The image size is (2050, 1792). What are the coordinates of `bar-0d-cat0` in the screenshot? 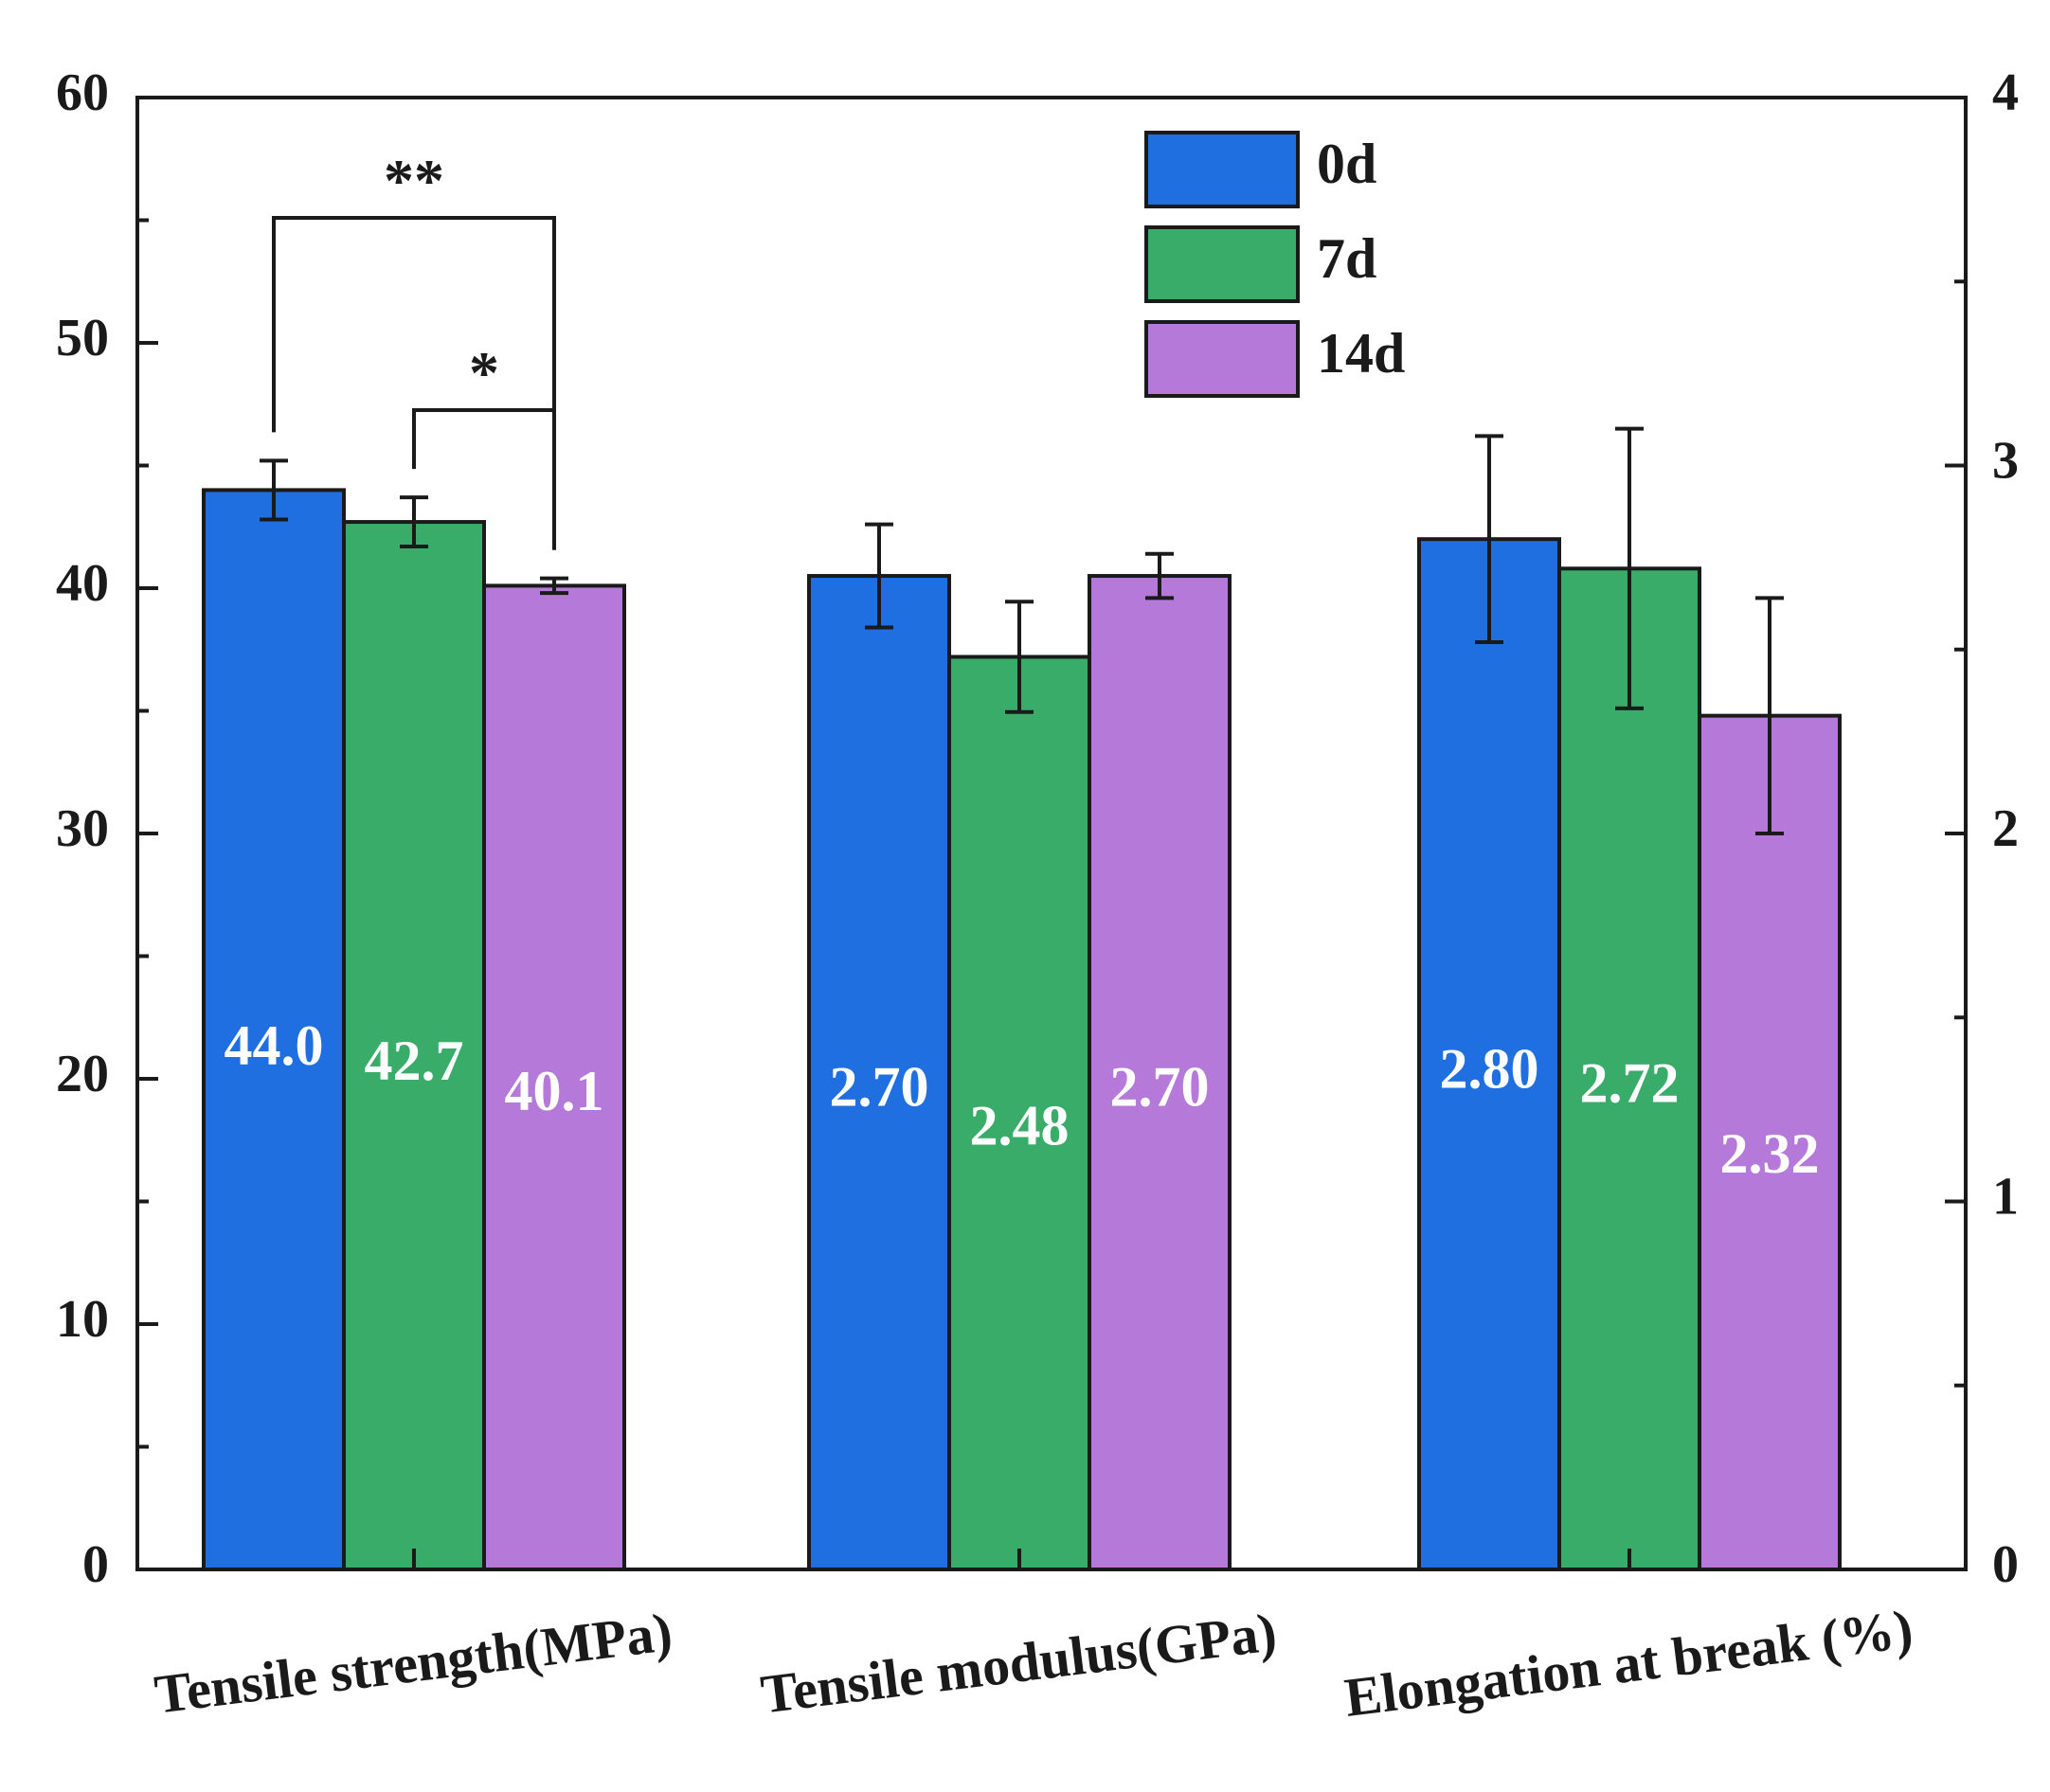 It's located at (274, 1029).